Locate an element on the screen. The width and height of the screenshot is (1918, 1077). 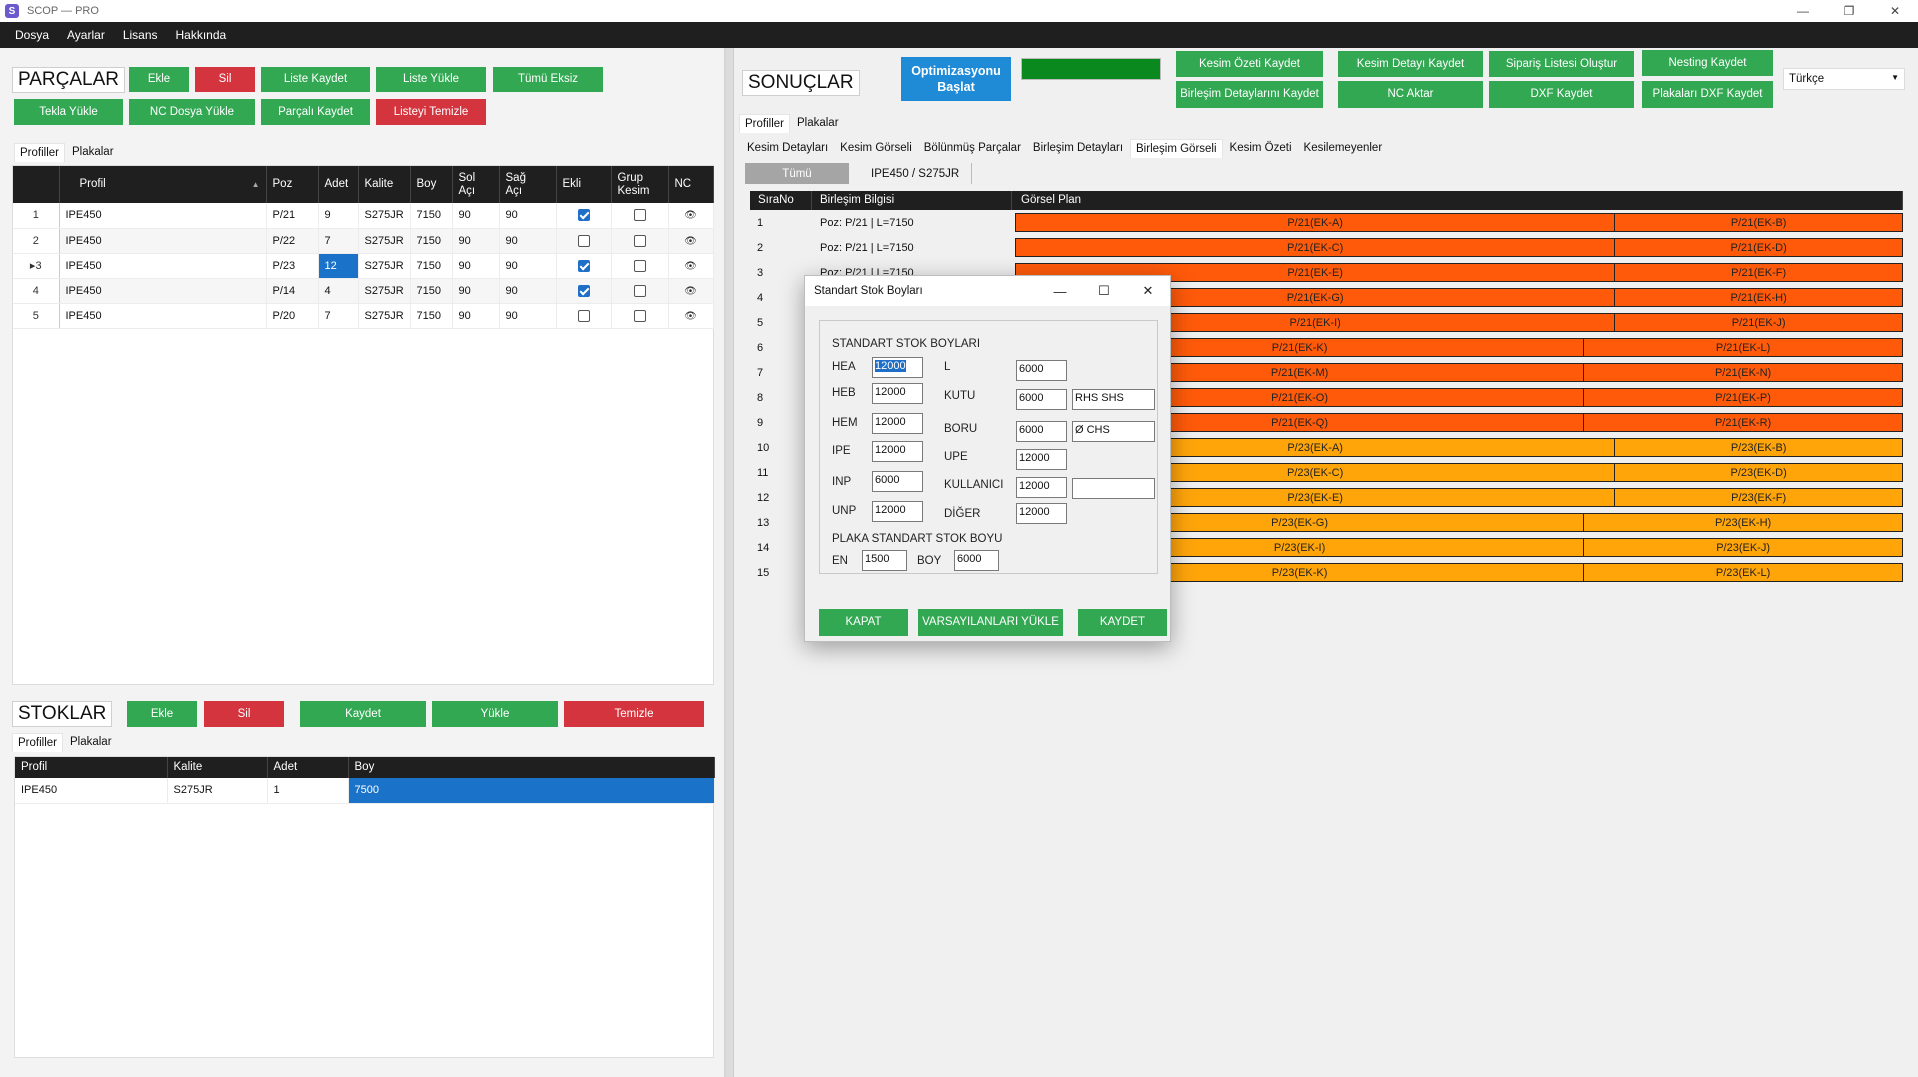
col-profil: Profil ▲ is located at coordinates (163, 184).